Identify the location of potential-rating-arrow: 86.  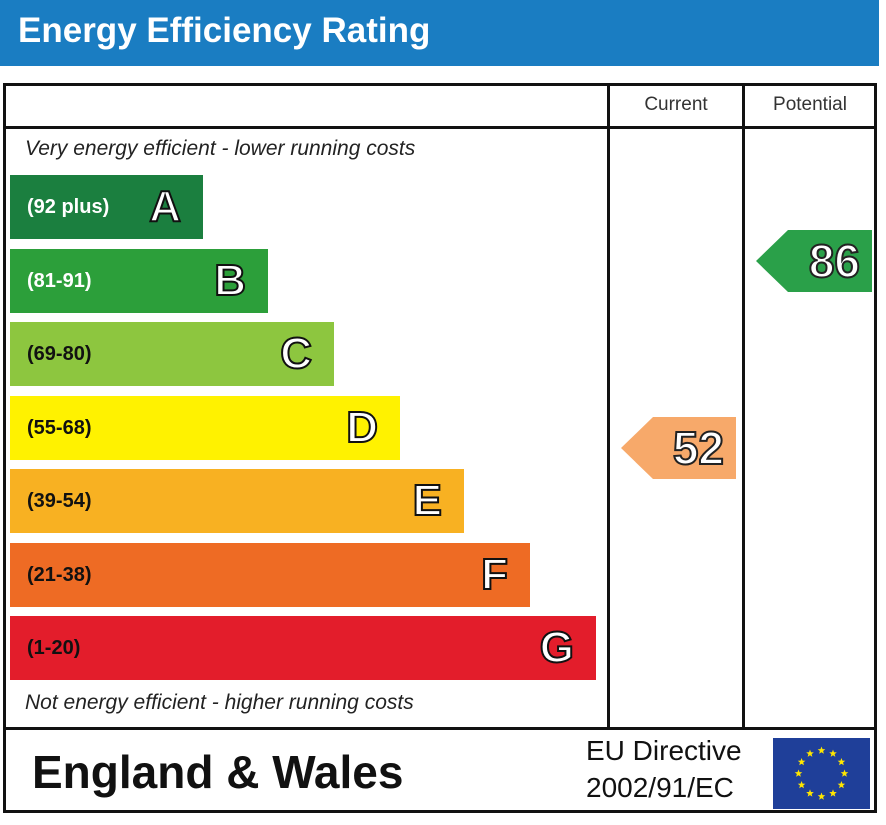
(814, 260).